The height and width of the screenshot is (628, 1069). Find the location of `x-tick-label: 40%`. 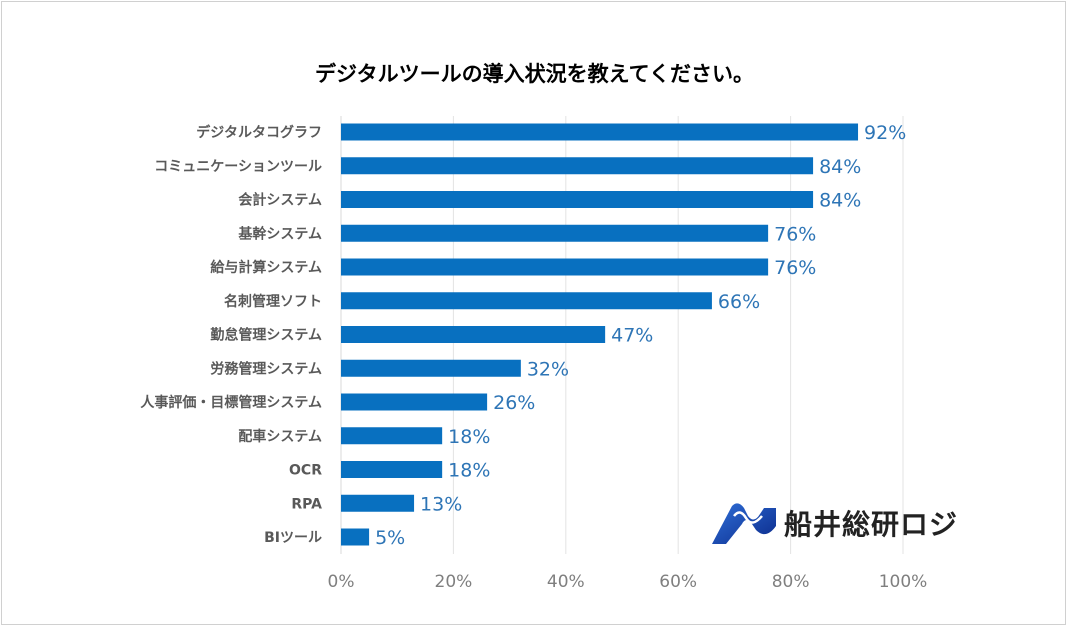

x-tick-label: 40% is located at coordinates (566, 582).